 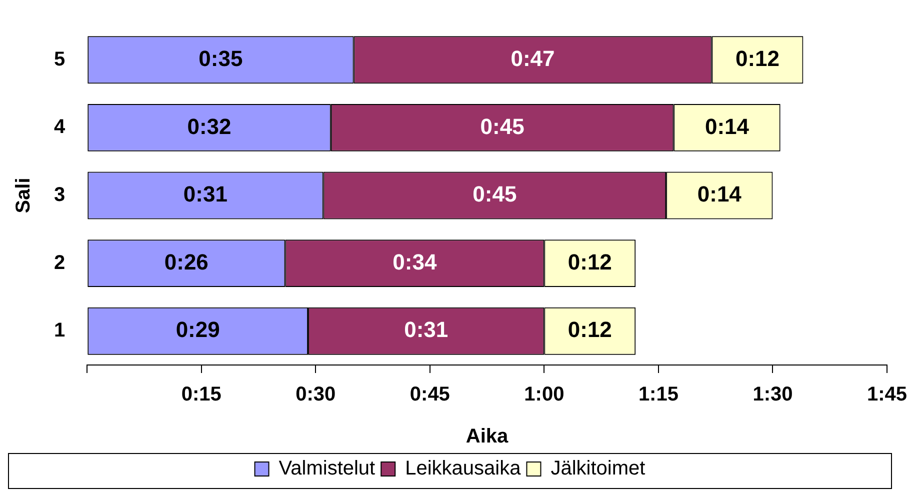 I want to click on data-label: 0:34, so click(x=415, y=261).